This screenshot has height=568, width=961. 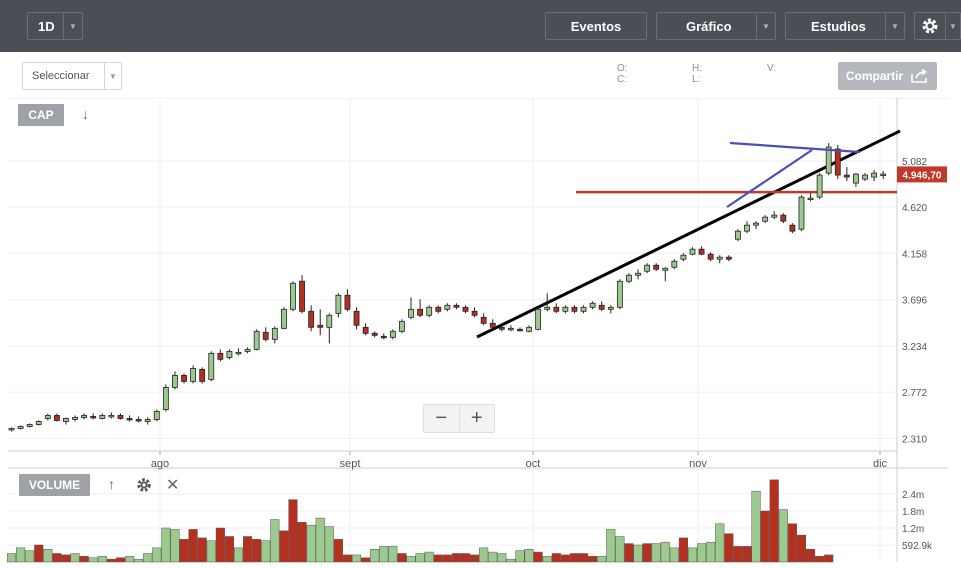 I want to click on ohlc-readout-hl: H: L:, so click(x=697, y=74).